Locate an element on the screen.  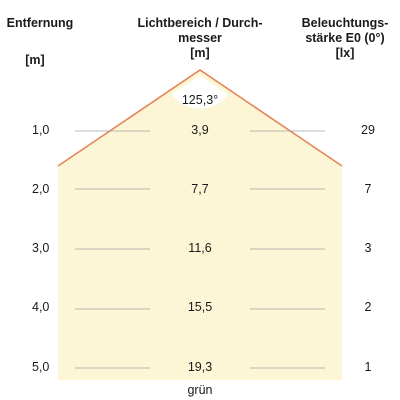
distance-header-name: Entfernung is located at coordinates (40, 23).